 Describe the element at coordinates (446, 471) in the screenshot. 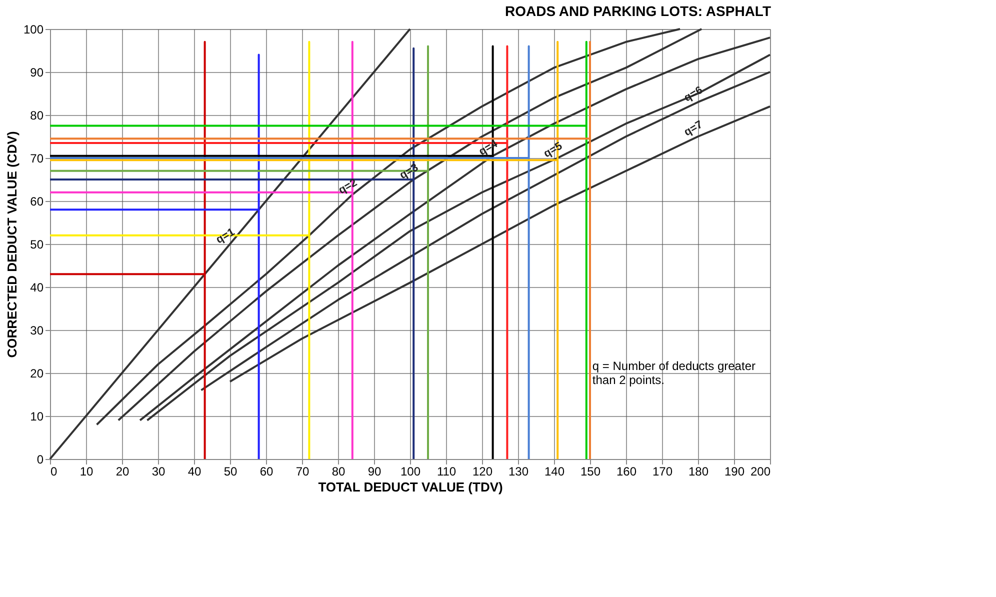

I see `x-tick-label: 110` at that location.